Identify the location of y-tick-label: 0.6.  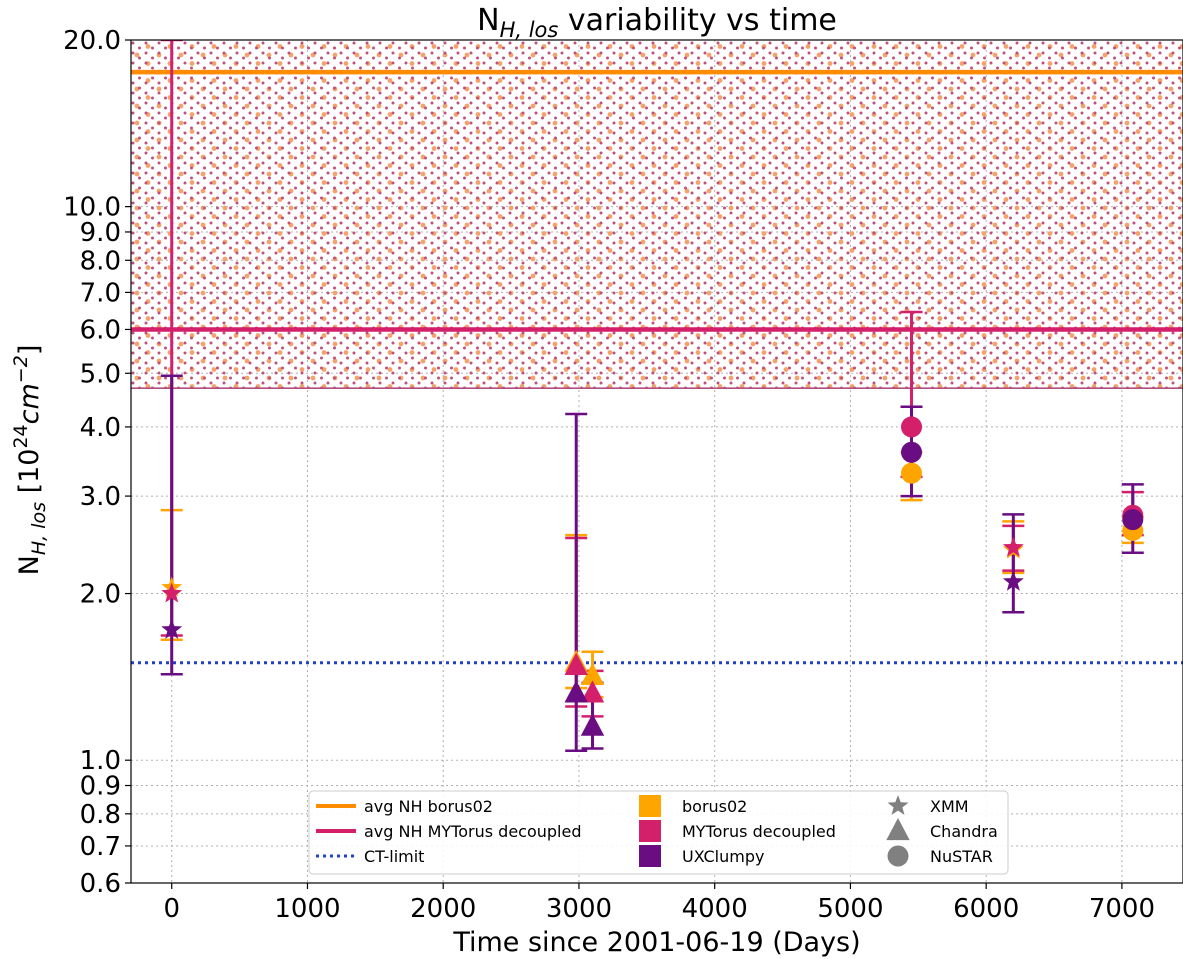
(100, 884).